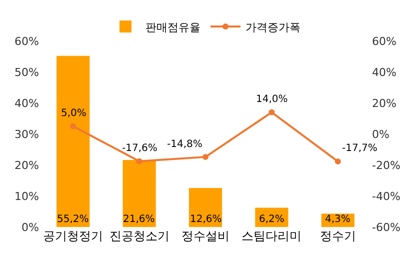  What do you see at coordinates (384, 72) in the screenshot?
I see `y2-tick-label: 40%` at bounding box center [384, 72].